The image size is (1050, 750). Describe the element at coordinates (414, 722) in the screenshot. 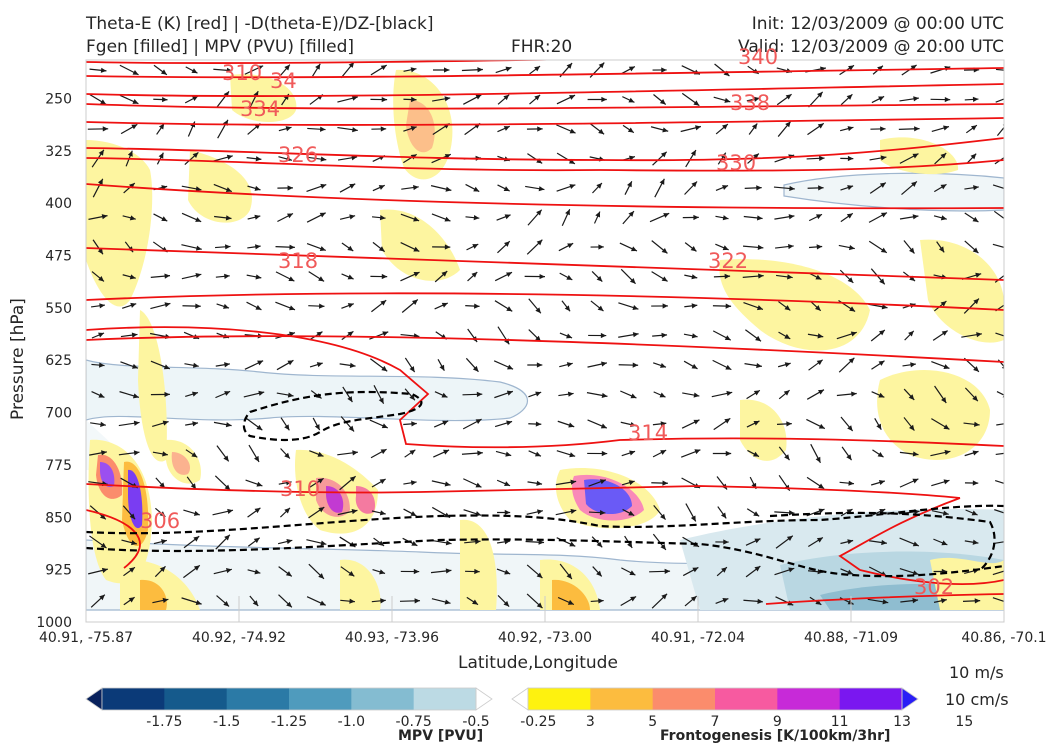

I see `colorbar-tick-label: -0.75` at that location.